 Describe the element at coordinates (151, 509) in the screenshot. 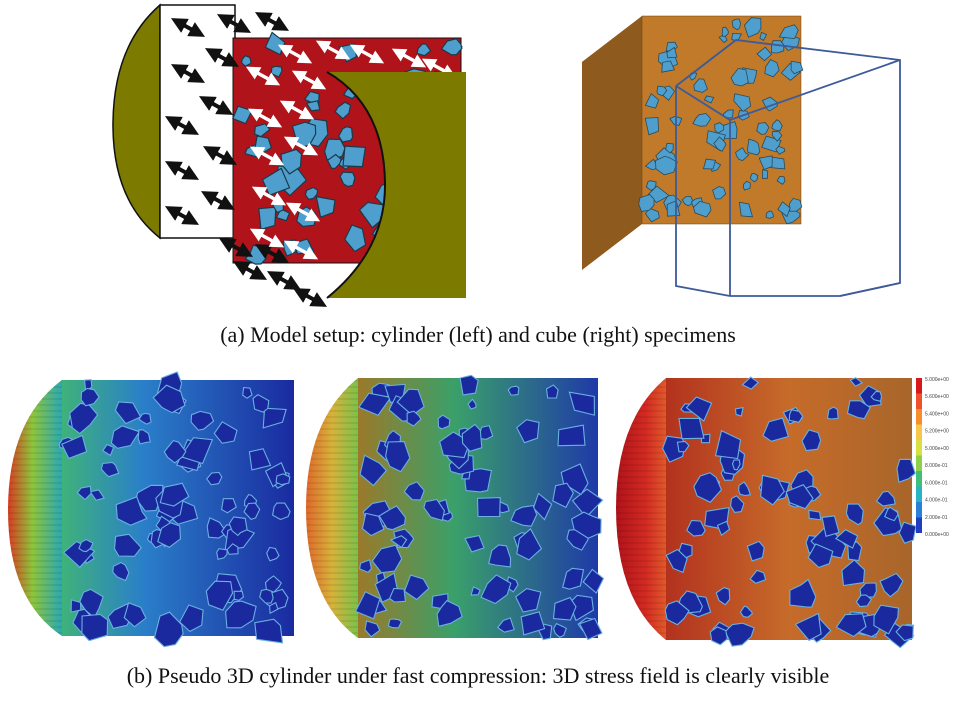

I see `stress-field-low` at that location.